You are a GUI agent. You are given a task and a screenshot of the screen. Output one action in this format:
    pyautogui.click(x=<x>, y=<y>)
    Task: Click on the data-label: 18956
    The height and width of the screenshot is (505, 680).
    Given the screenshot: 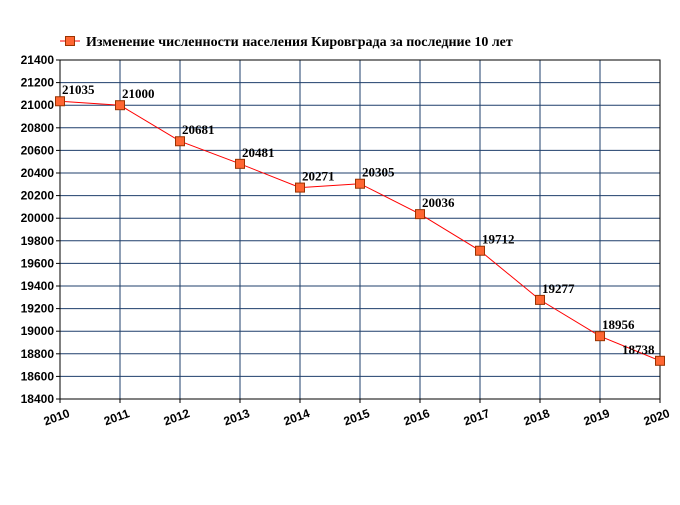 What is the action you would take?
    pyautogui.click(x=618, y=324)
    